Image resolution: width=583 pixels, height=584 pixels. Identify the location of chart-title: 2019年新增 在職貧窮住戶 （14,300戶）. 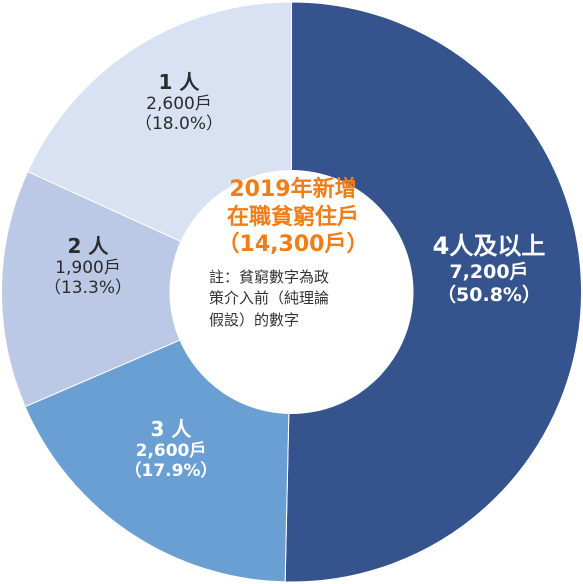
(293, 217).